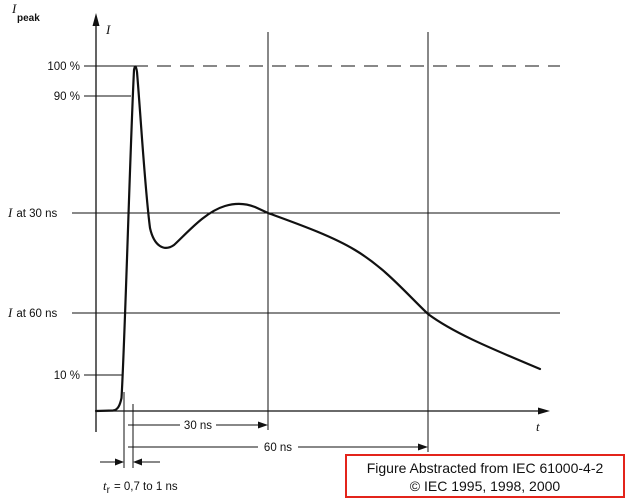 The width and height of the screenshot is (629, 500). I want to click on level-100-label: 100 %, so click(63, 67).